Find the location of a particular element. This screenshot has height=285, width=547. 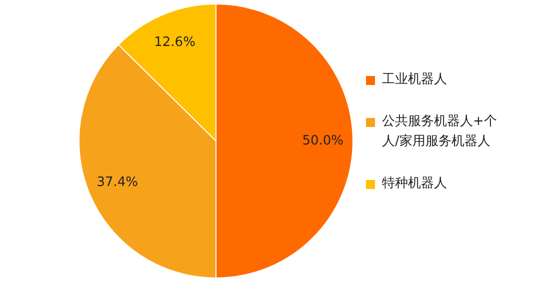

data-label: 50.0% is located at coordinates (323, 141).